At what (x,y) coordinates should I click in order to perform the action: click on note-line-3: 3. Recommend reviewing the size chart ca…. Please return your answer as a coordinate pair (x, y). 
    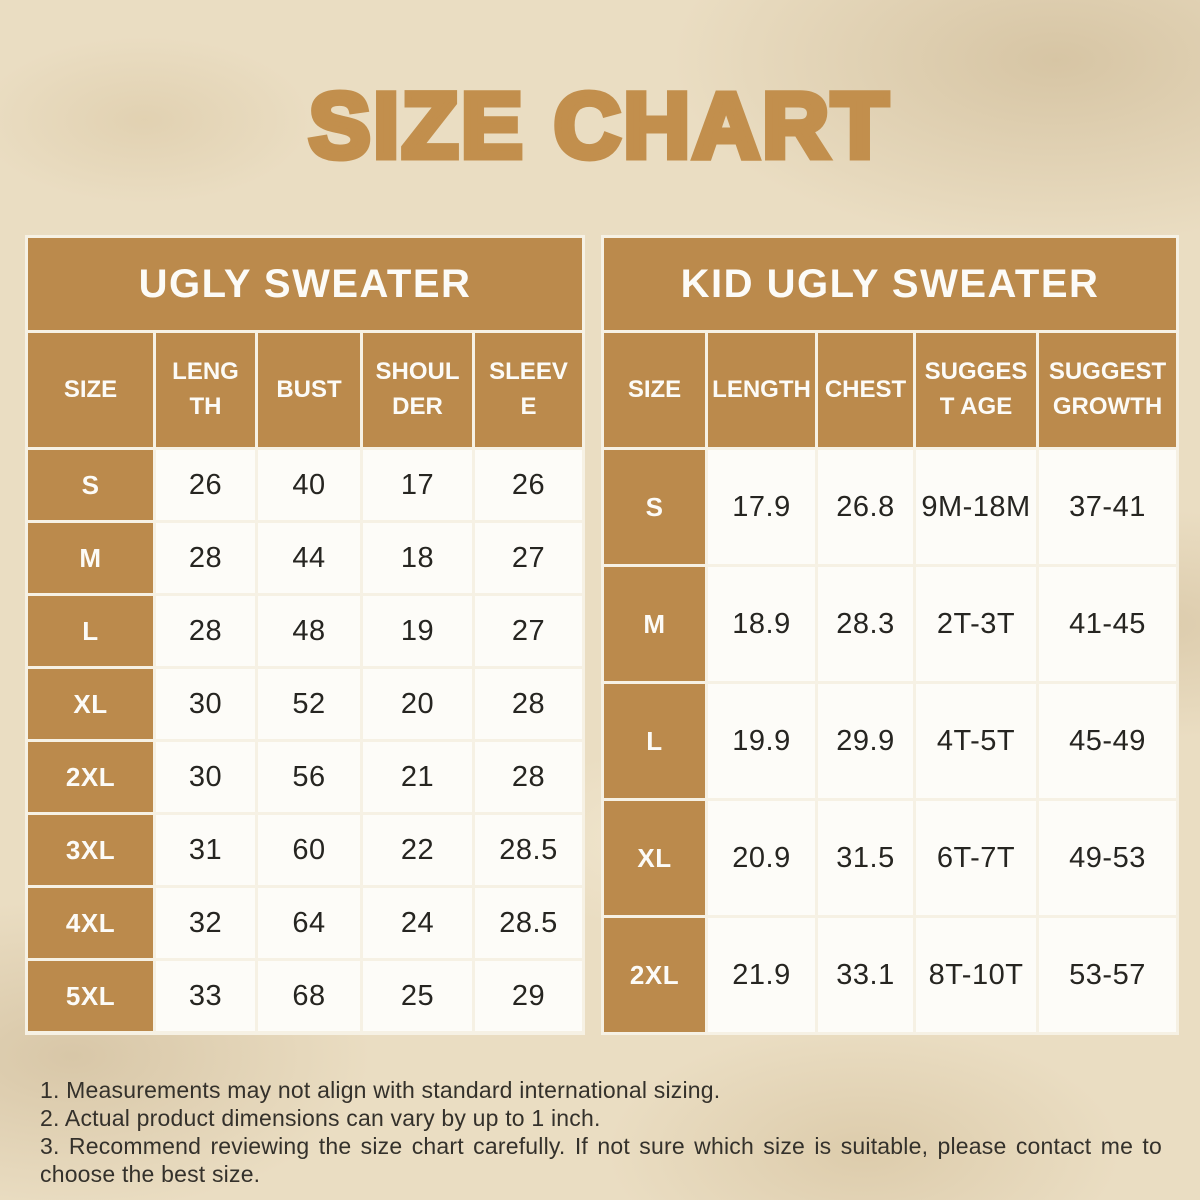
    Looking at the image, I should click on (601, 1160).